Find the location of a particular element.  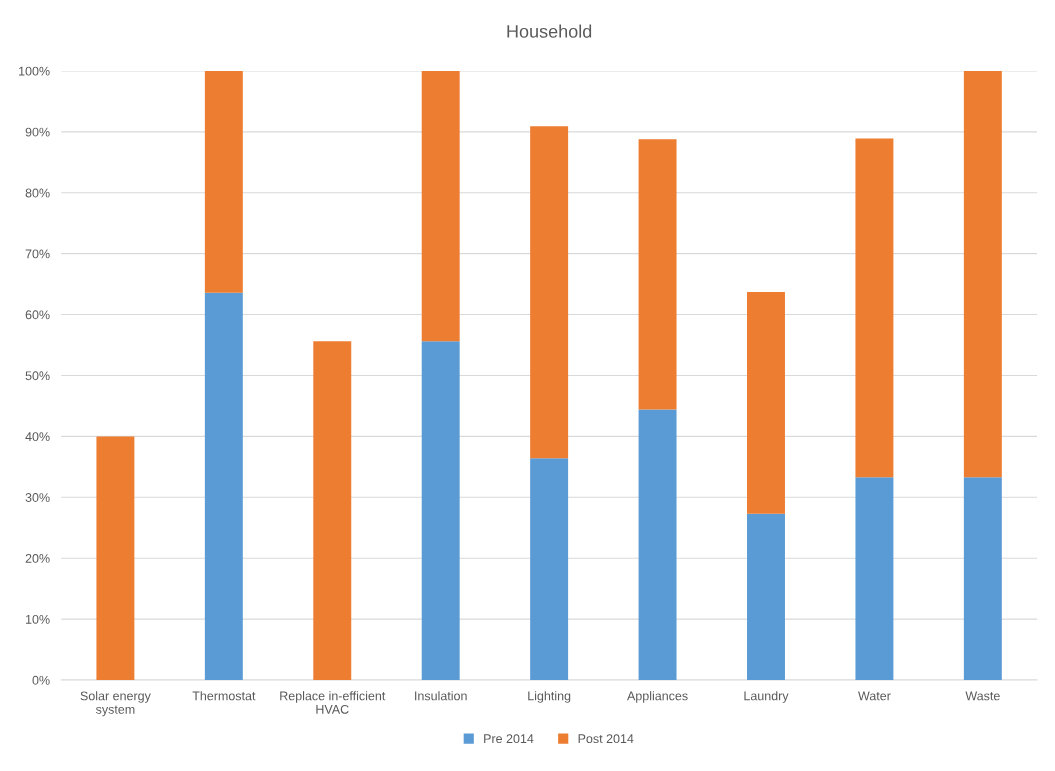

x-tick-label: Waste is located at coordinates (982, 696).